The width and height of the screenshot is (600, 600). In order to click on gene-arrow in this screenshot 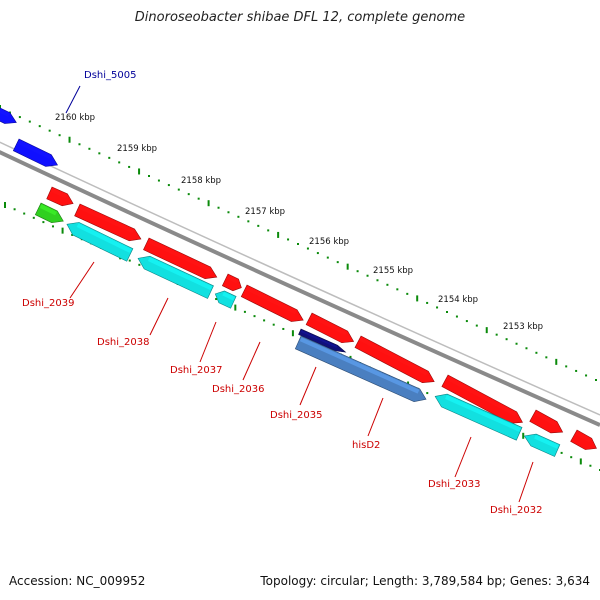, I will do `click(35, 152)`.